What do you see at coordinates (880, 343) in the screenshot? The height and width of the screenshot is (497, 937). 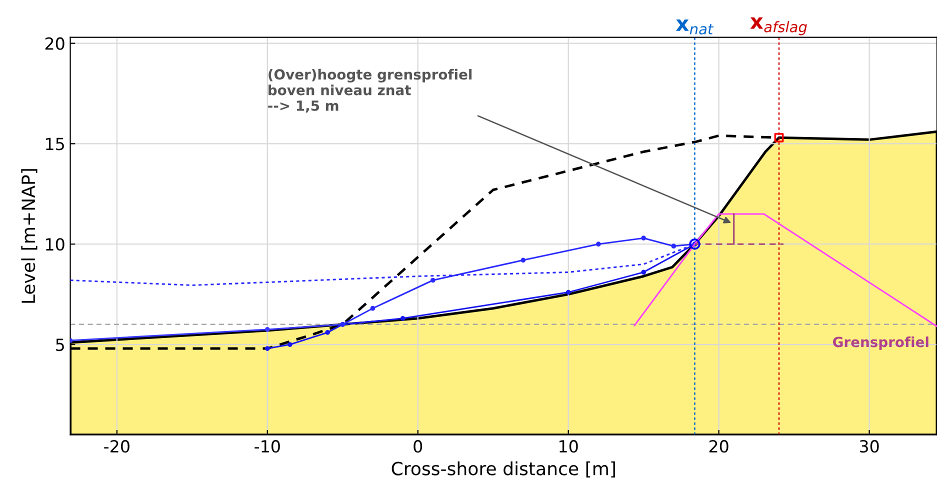 I see `series-label: Grensprofiel` at bounding box center [880, 343].